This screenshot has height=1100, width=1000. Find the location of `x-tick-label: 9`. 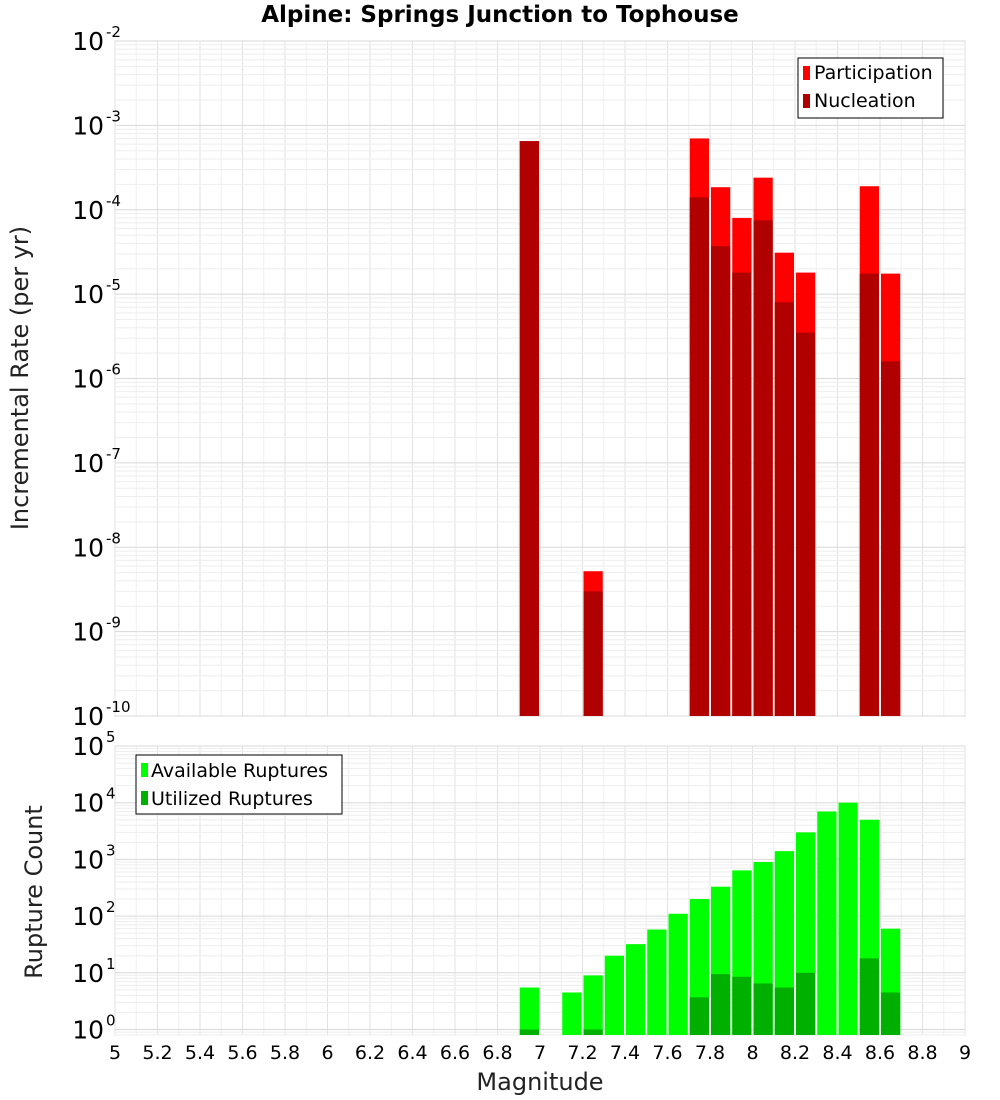

x-tick-label: 9 is located at coordinates (965, 1053).